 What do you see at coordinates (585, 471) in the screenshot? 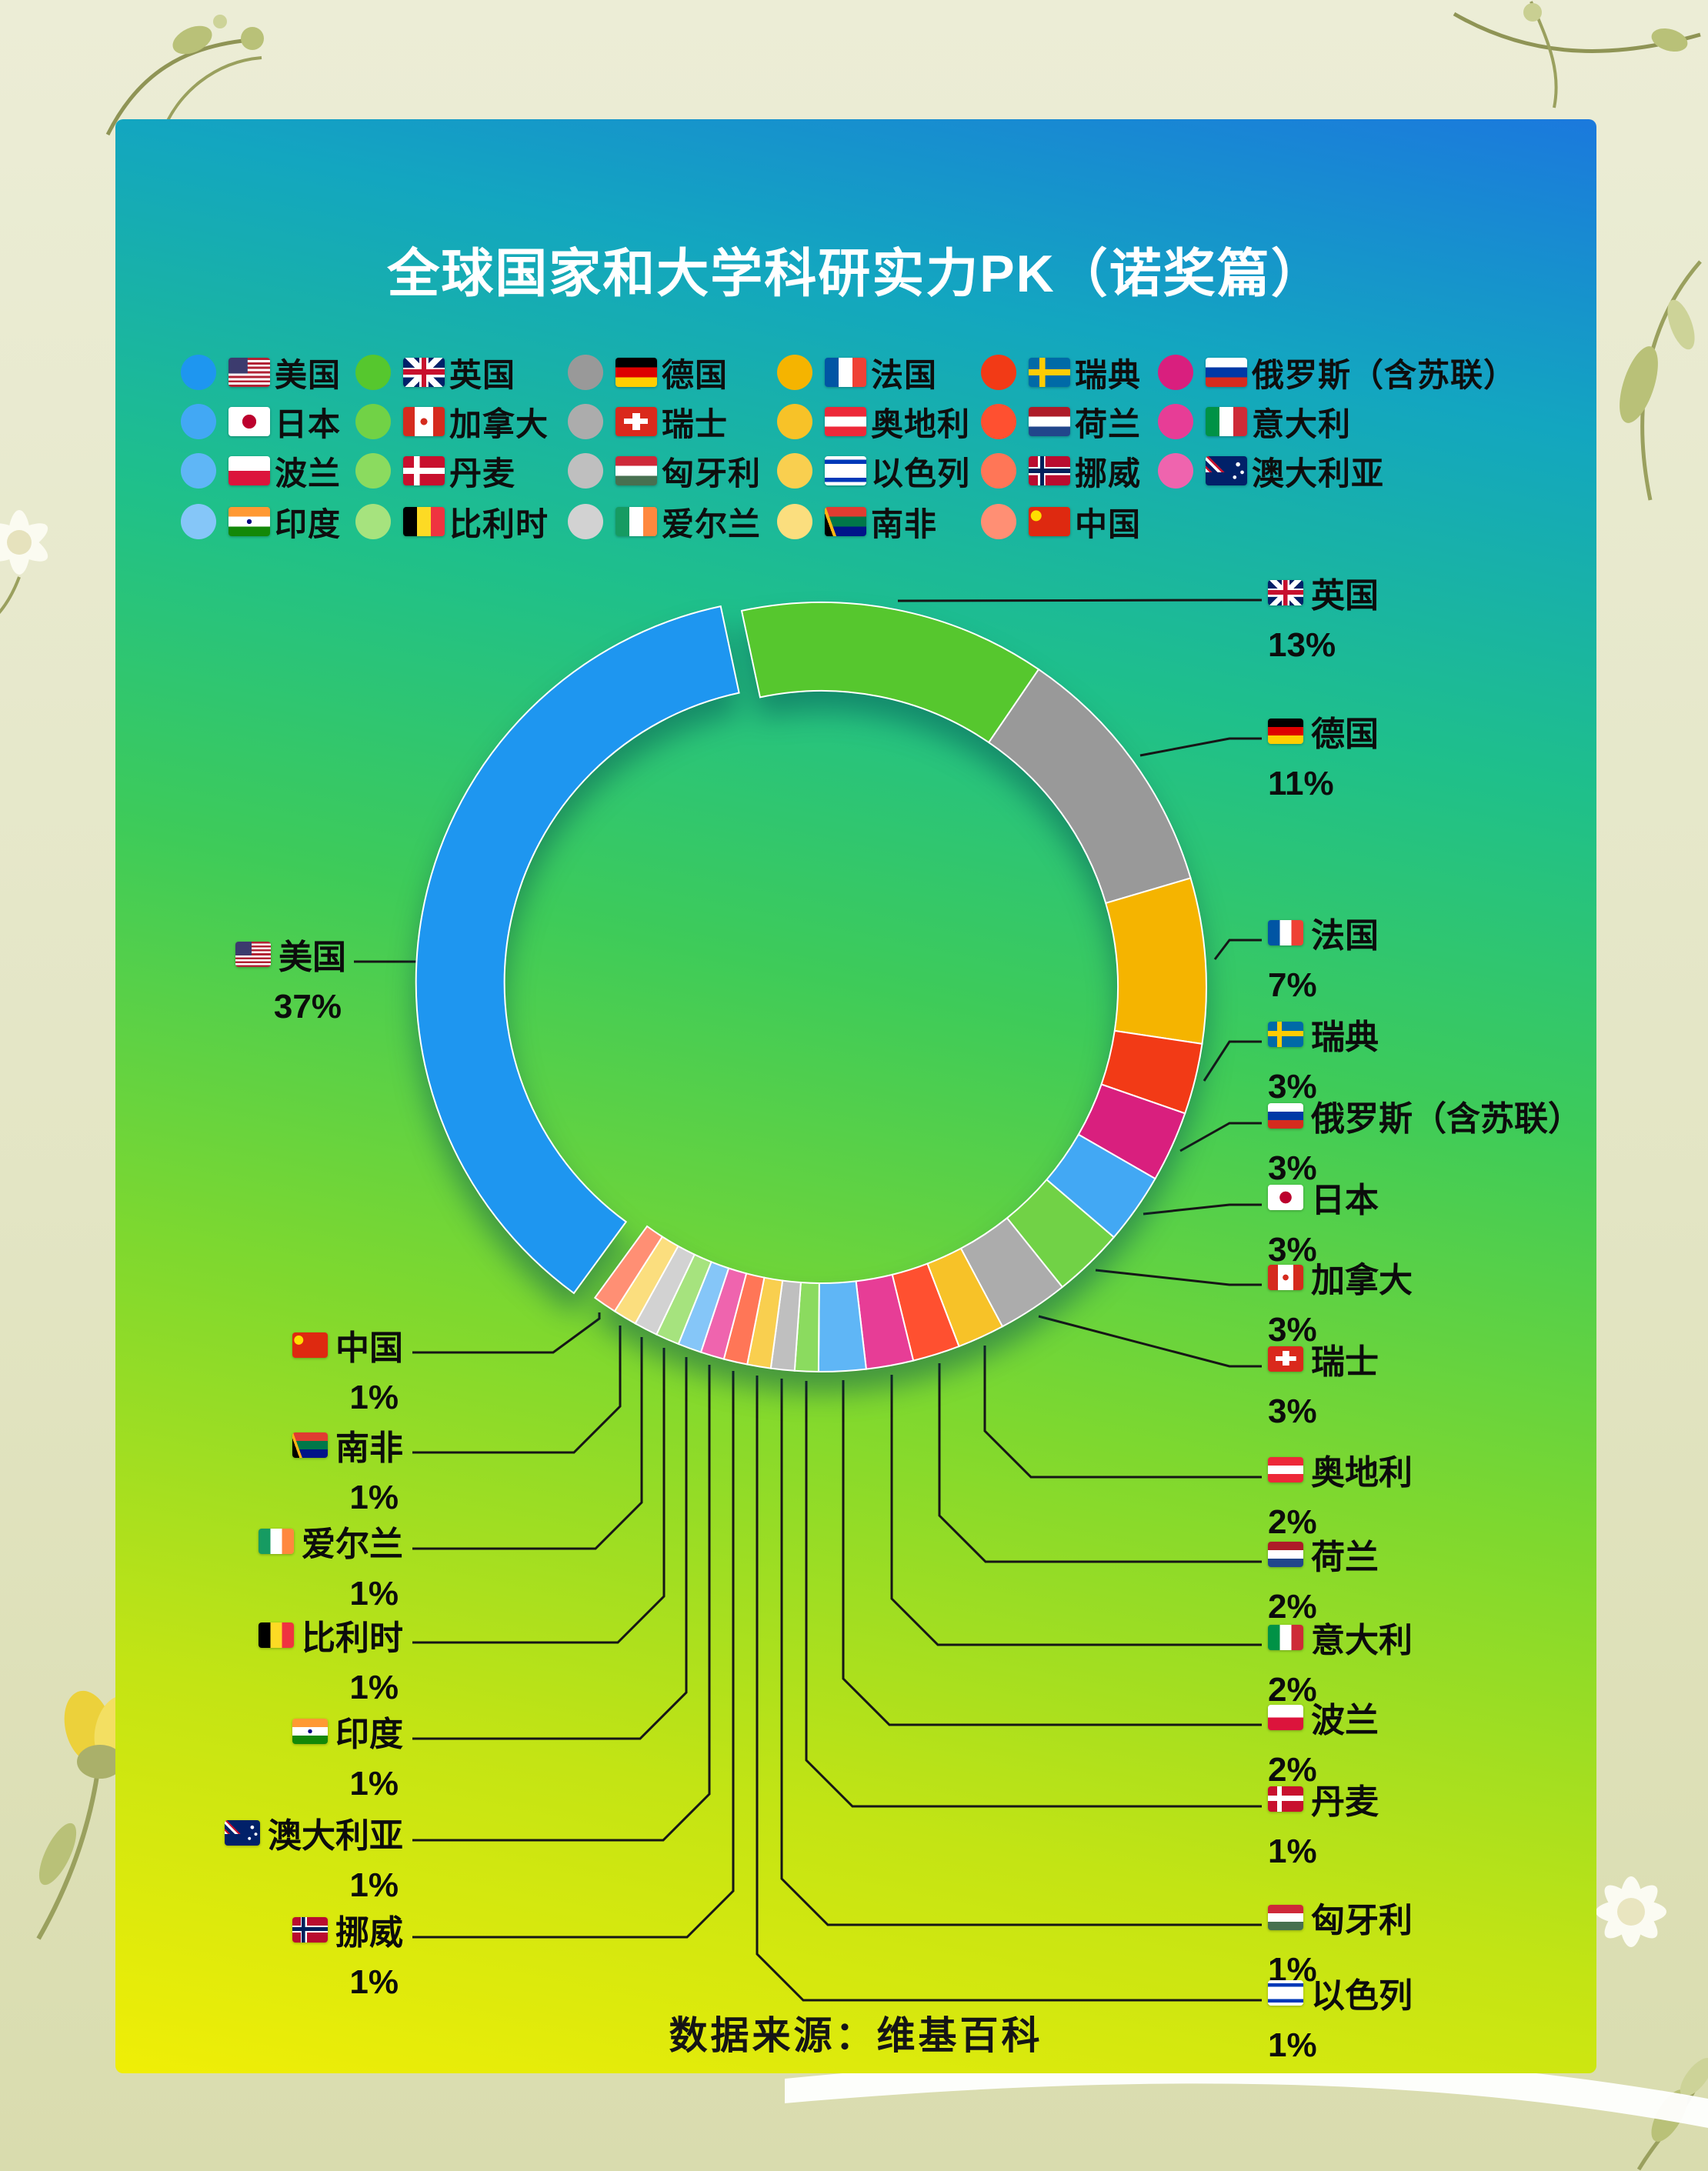
I see `legend-swatch-hu` at bounding box center [585, 471].